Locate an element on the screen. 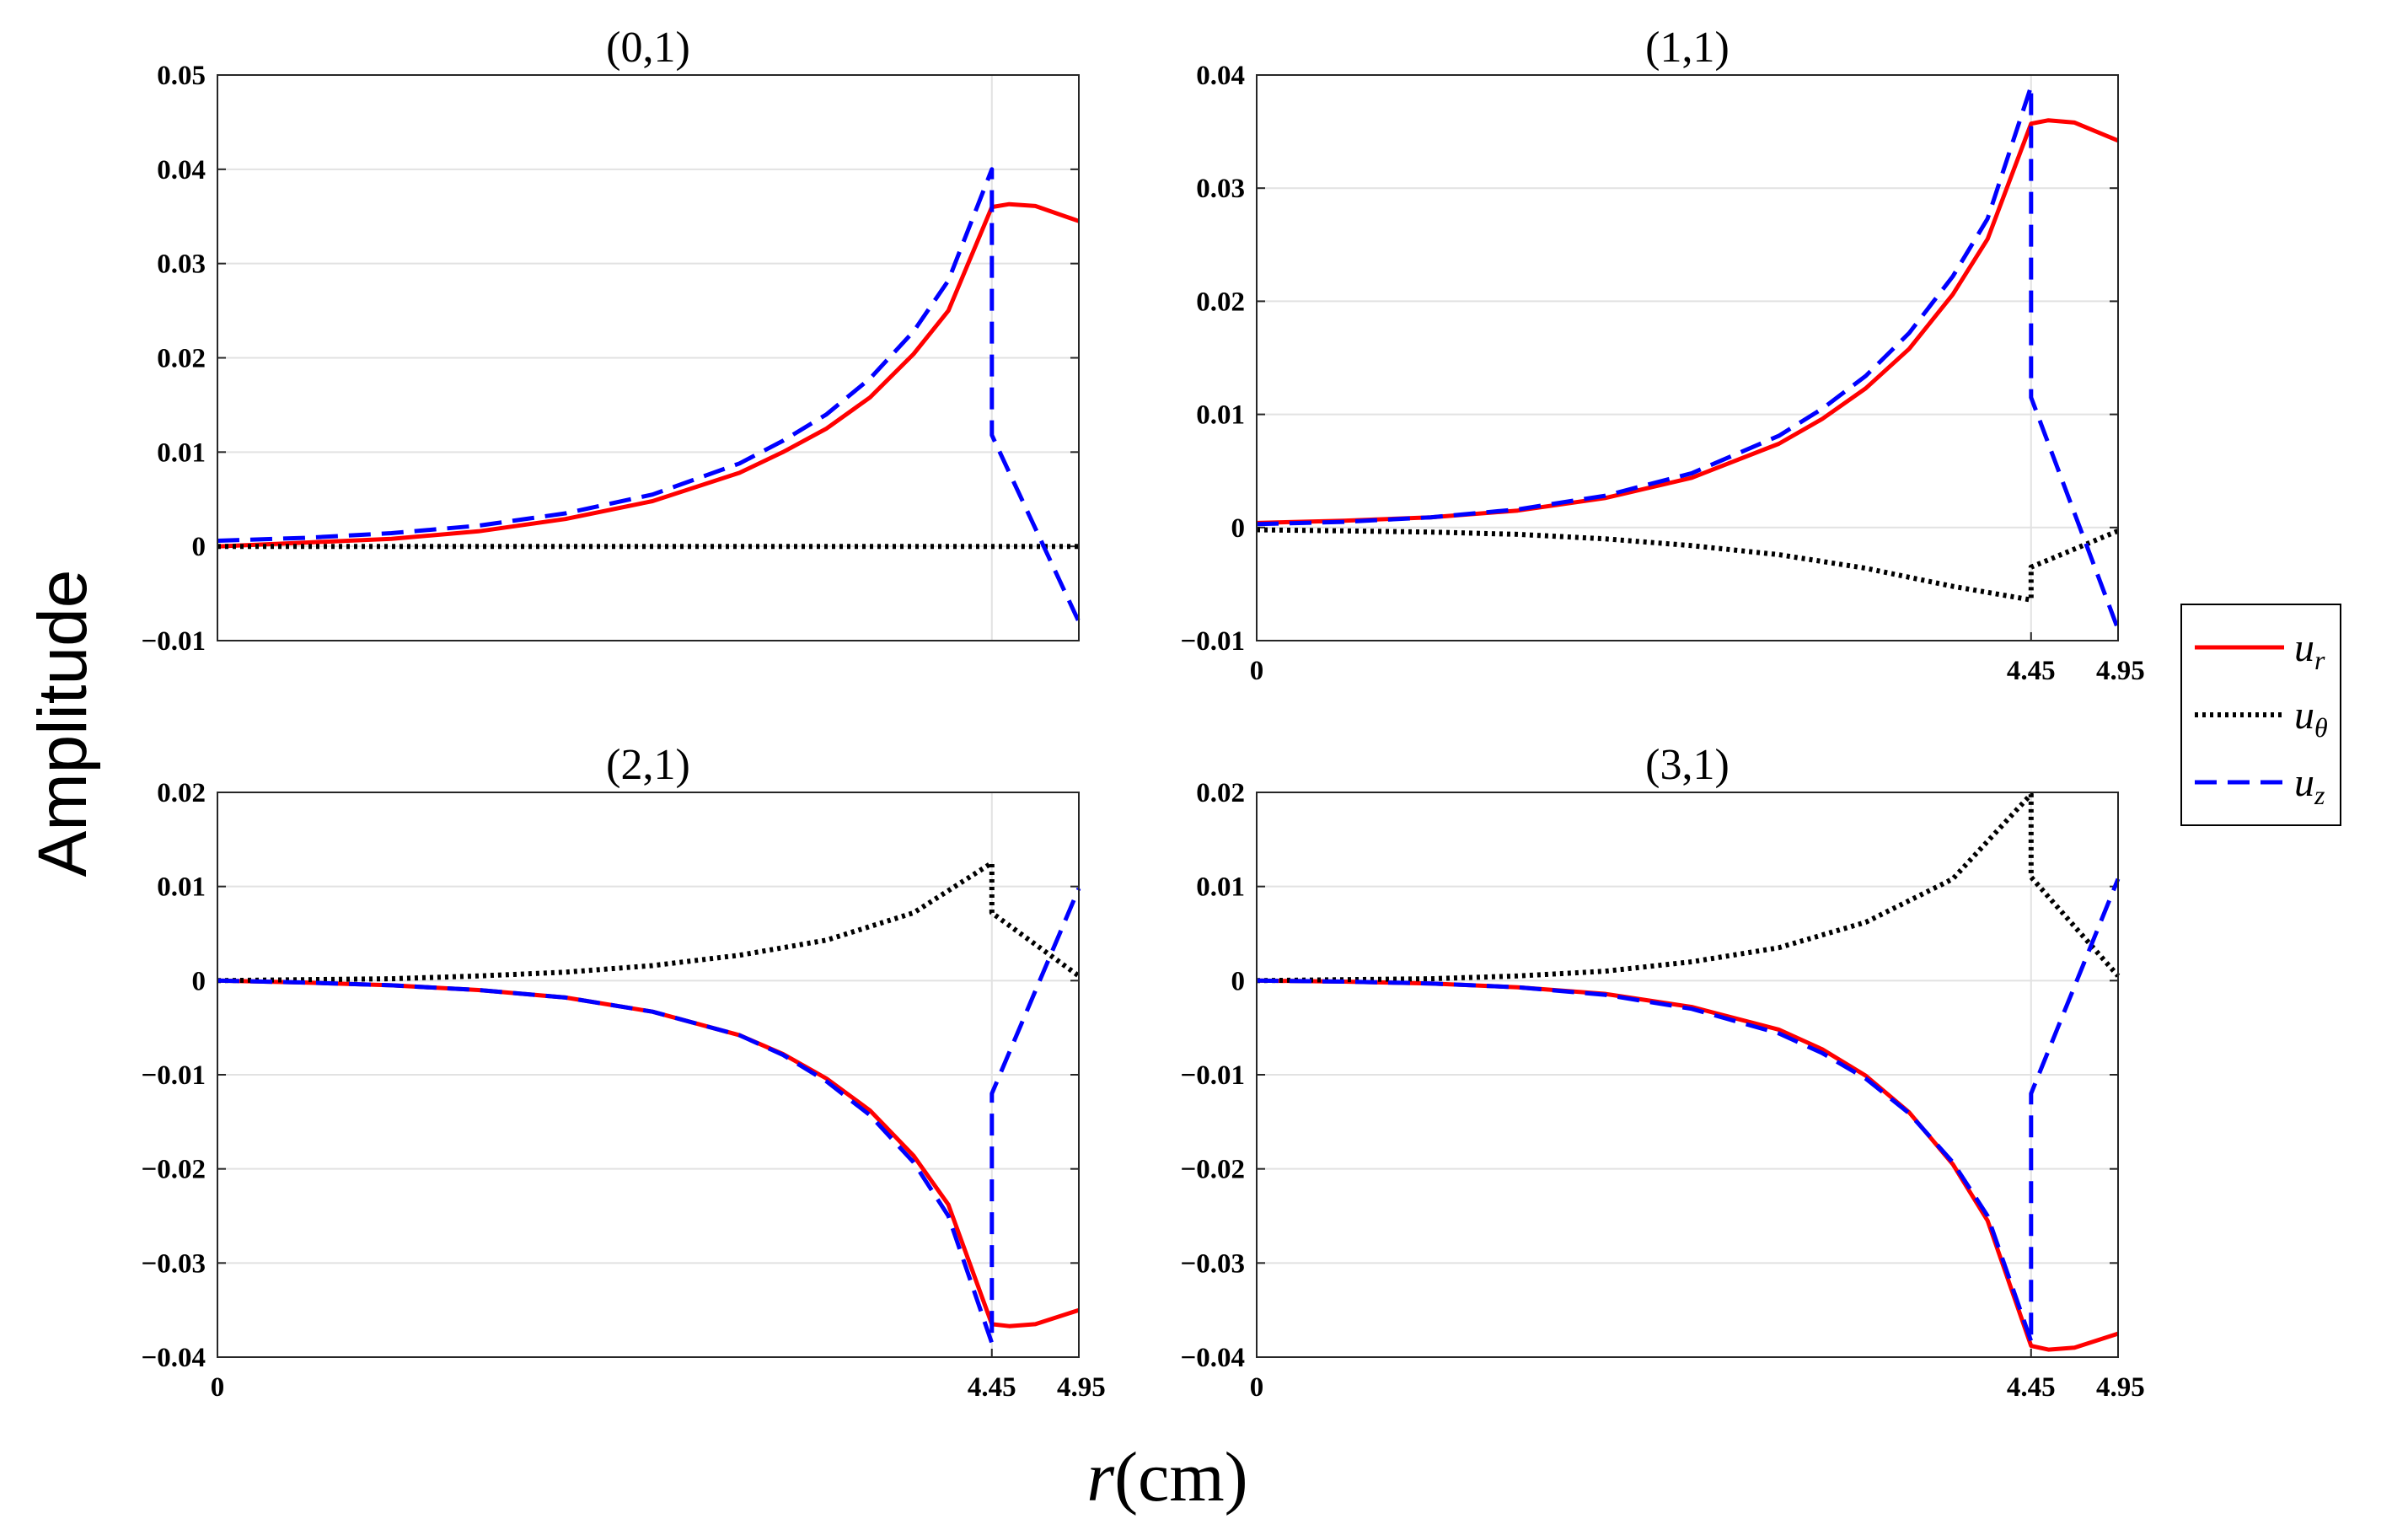 This screenshot has height=1535, width=2408. plot-area is located at coordinates (1687, 358).